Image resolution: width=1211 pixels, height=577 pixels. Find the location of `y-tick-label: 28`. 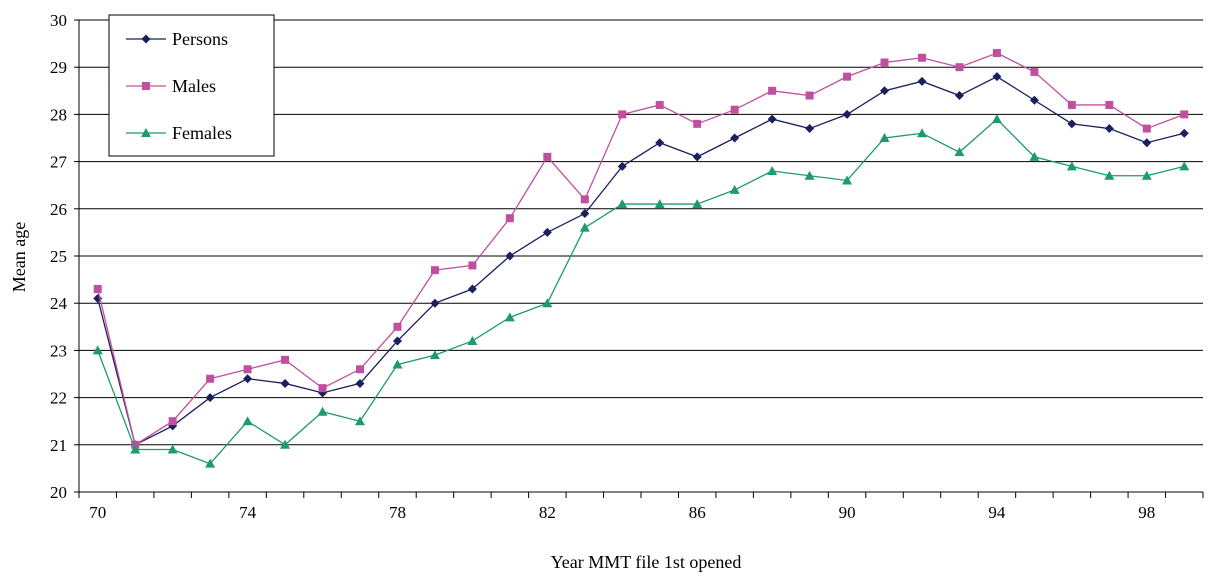

y-tick-label: 28 is located at coordinates (58, 114).